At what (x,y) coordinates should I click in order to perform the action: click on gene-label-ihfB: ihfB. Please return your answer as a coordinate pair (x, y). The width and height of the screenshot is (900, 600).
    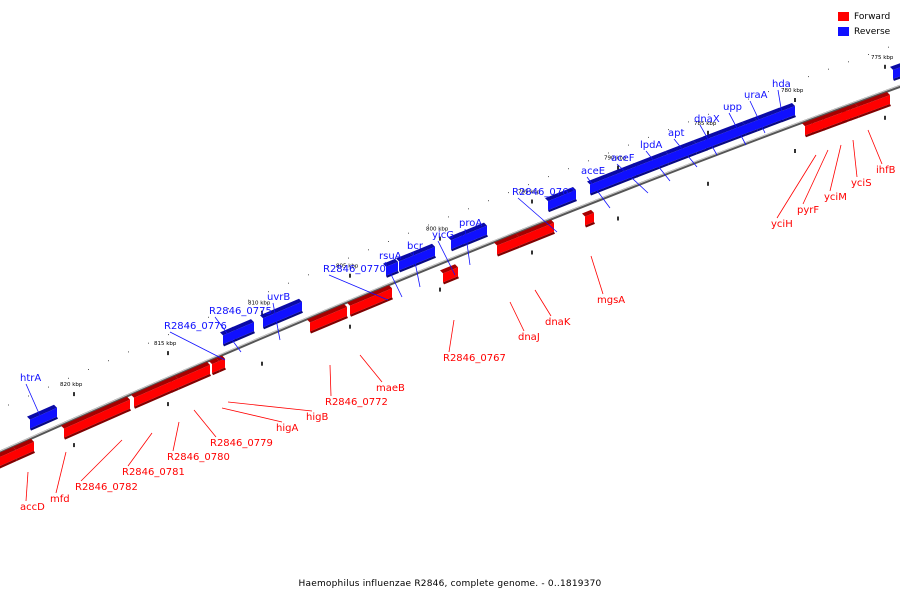
    Looking at the image, I should click on (886, 170).